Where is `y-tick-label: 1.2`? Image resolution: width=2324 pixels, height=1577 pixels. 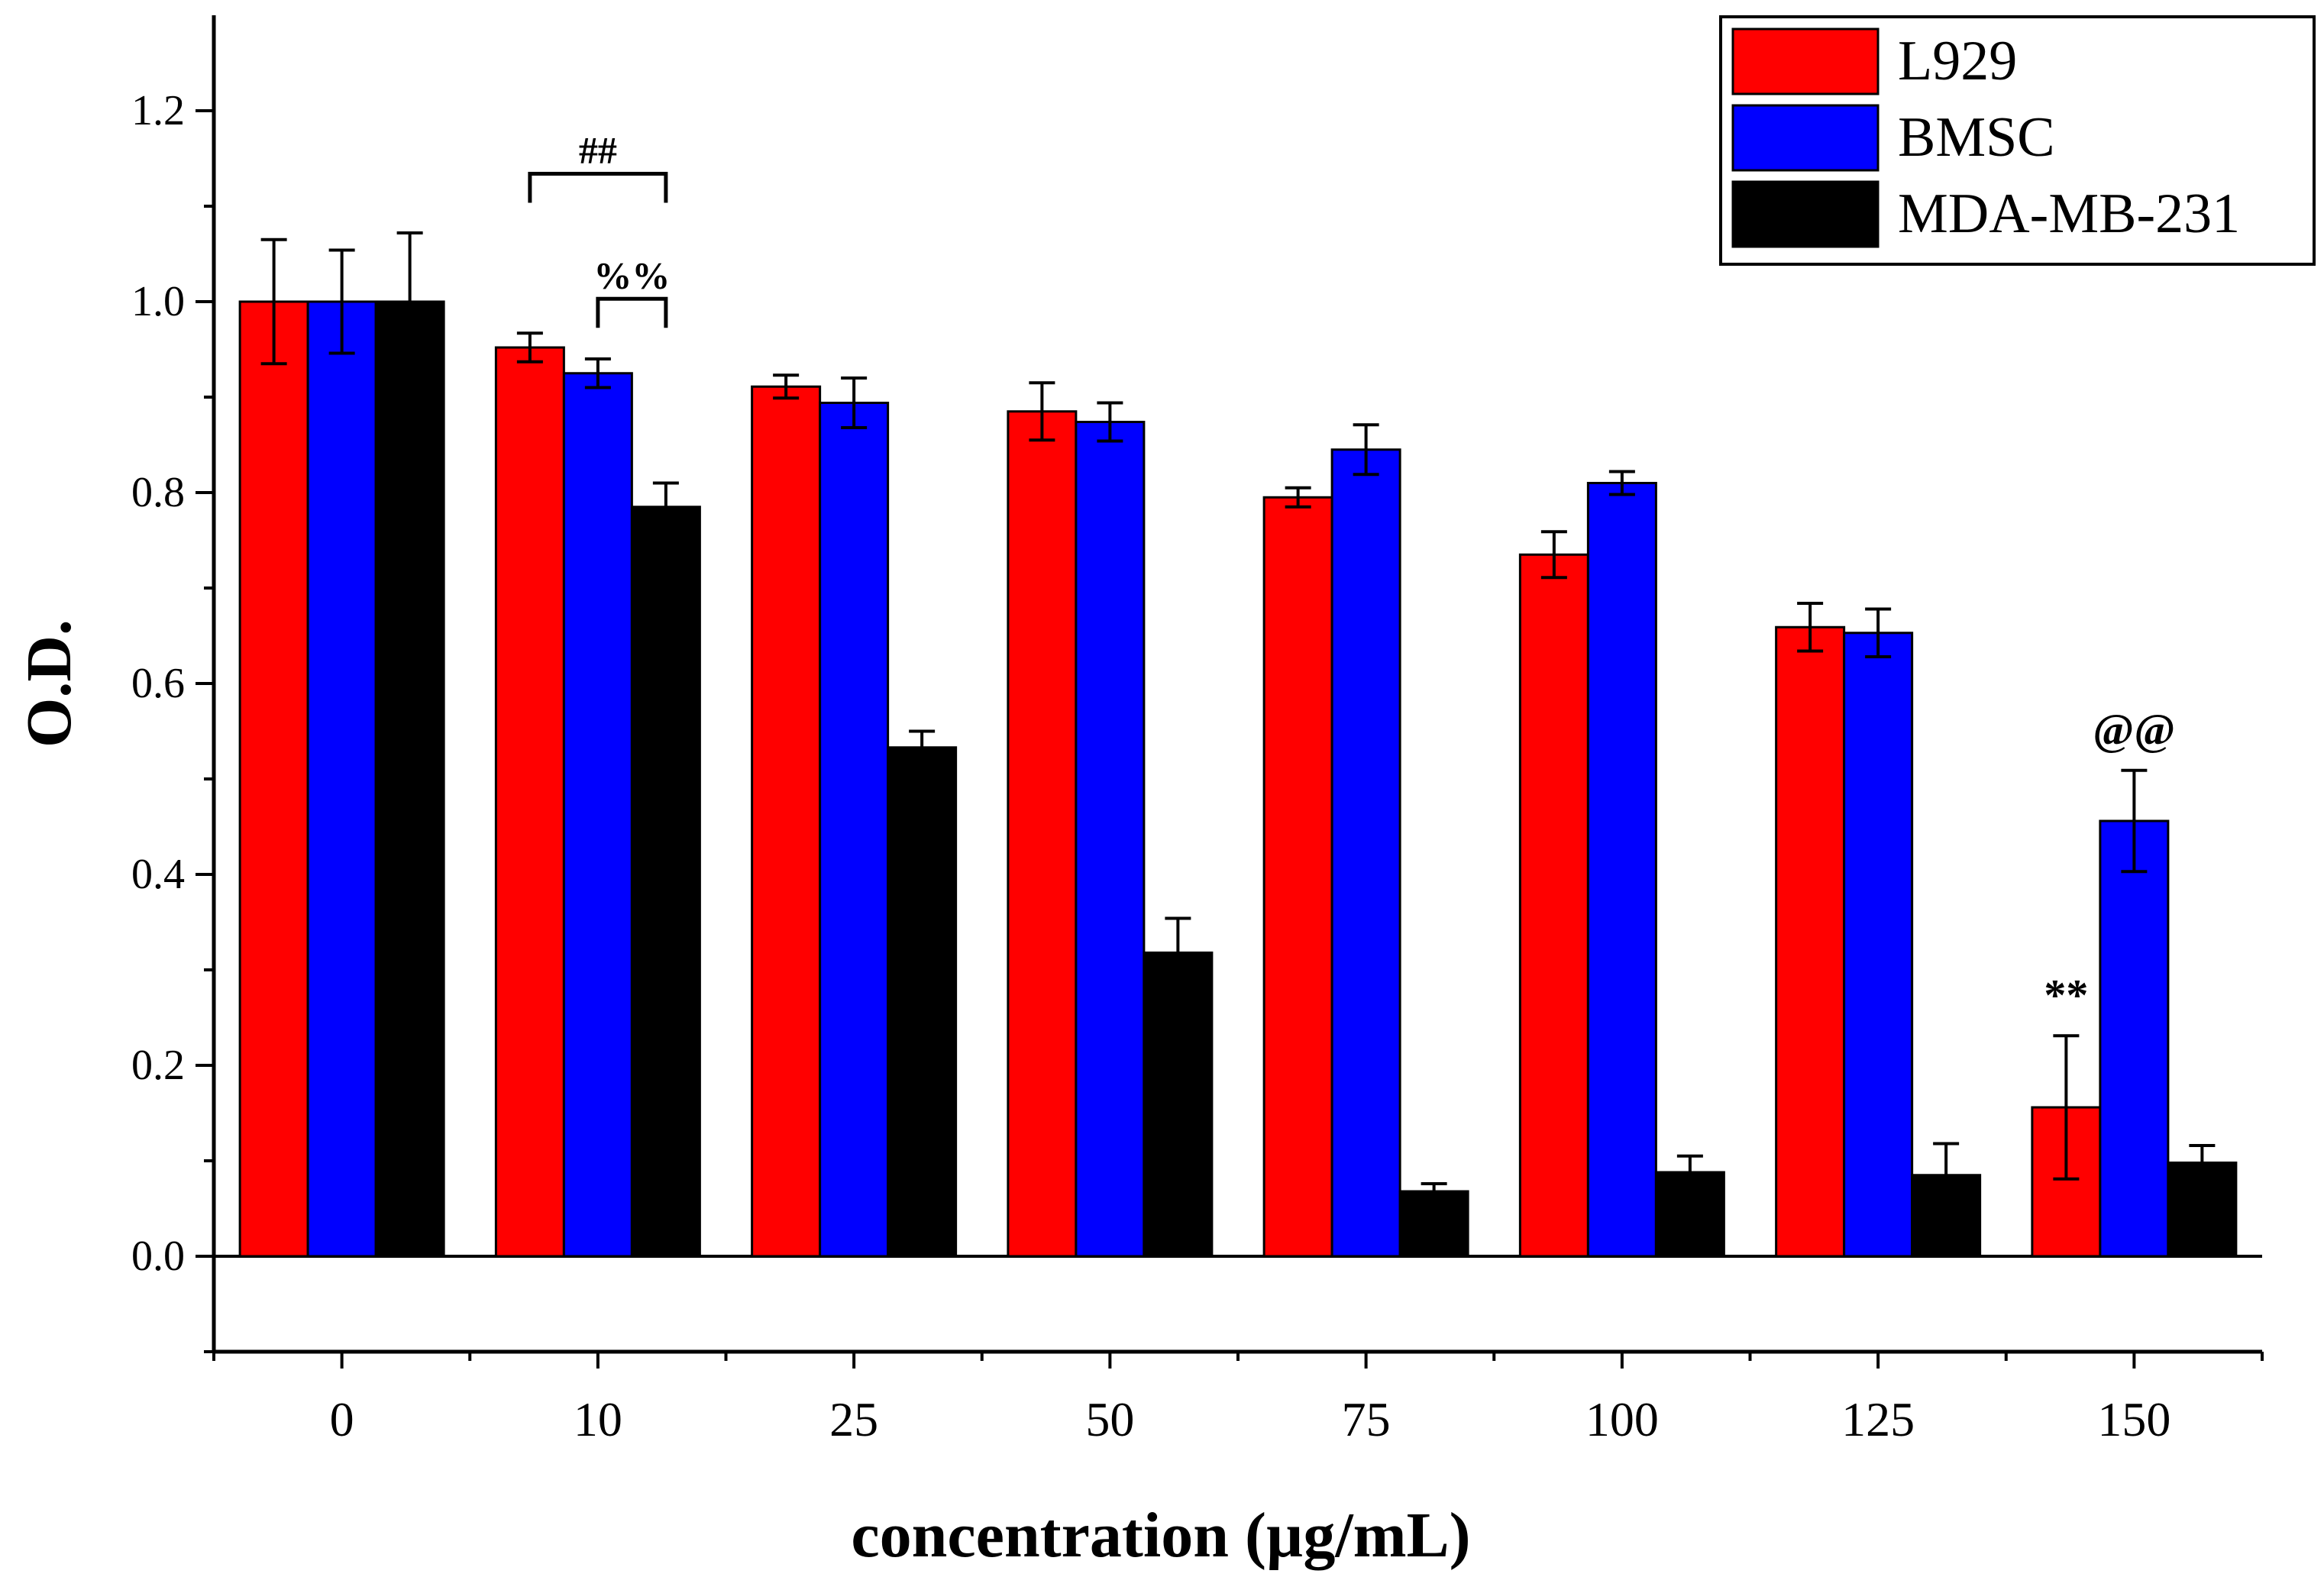
y-tick-label: 1.2 is located at coordinates (158, 110).